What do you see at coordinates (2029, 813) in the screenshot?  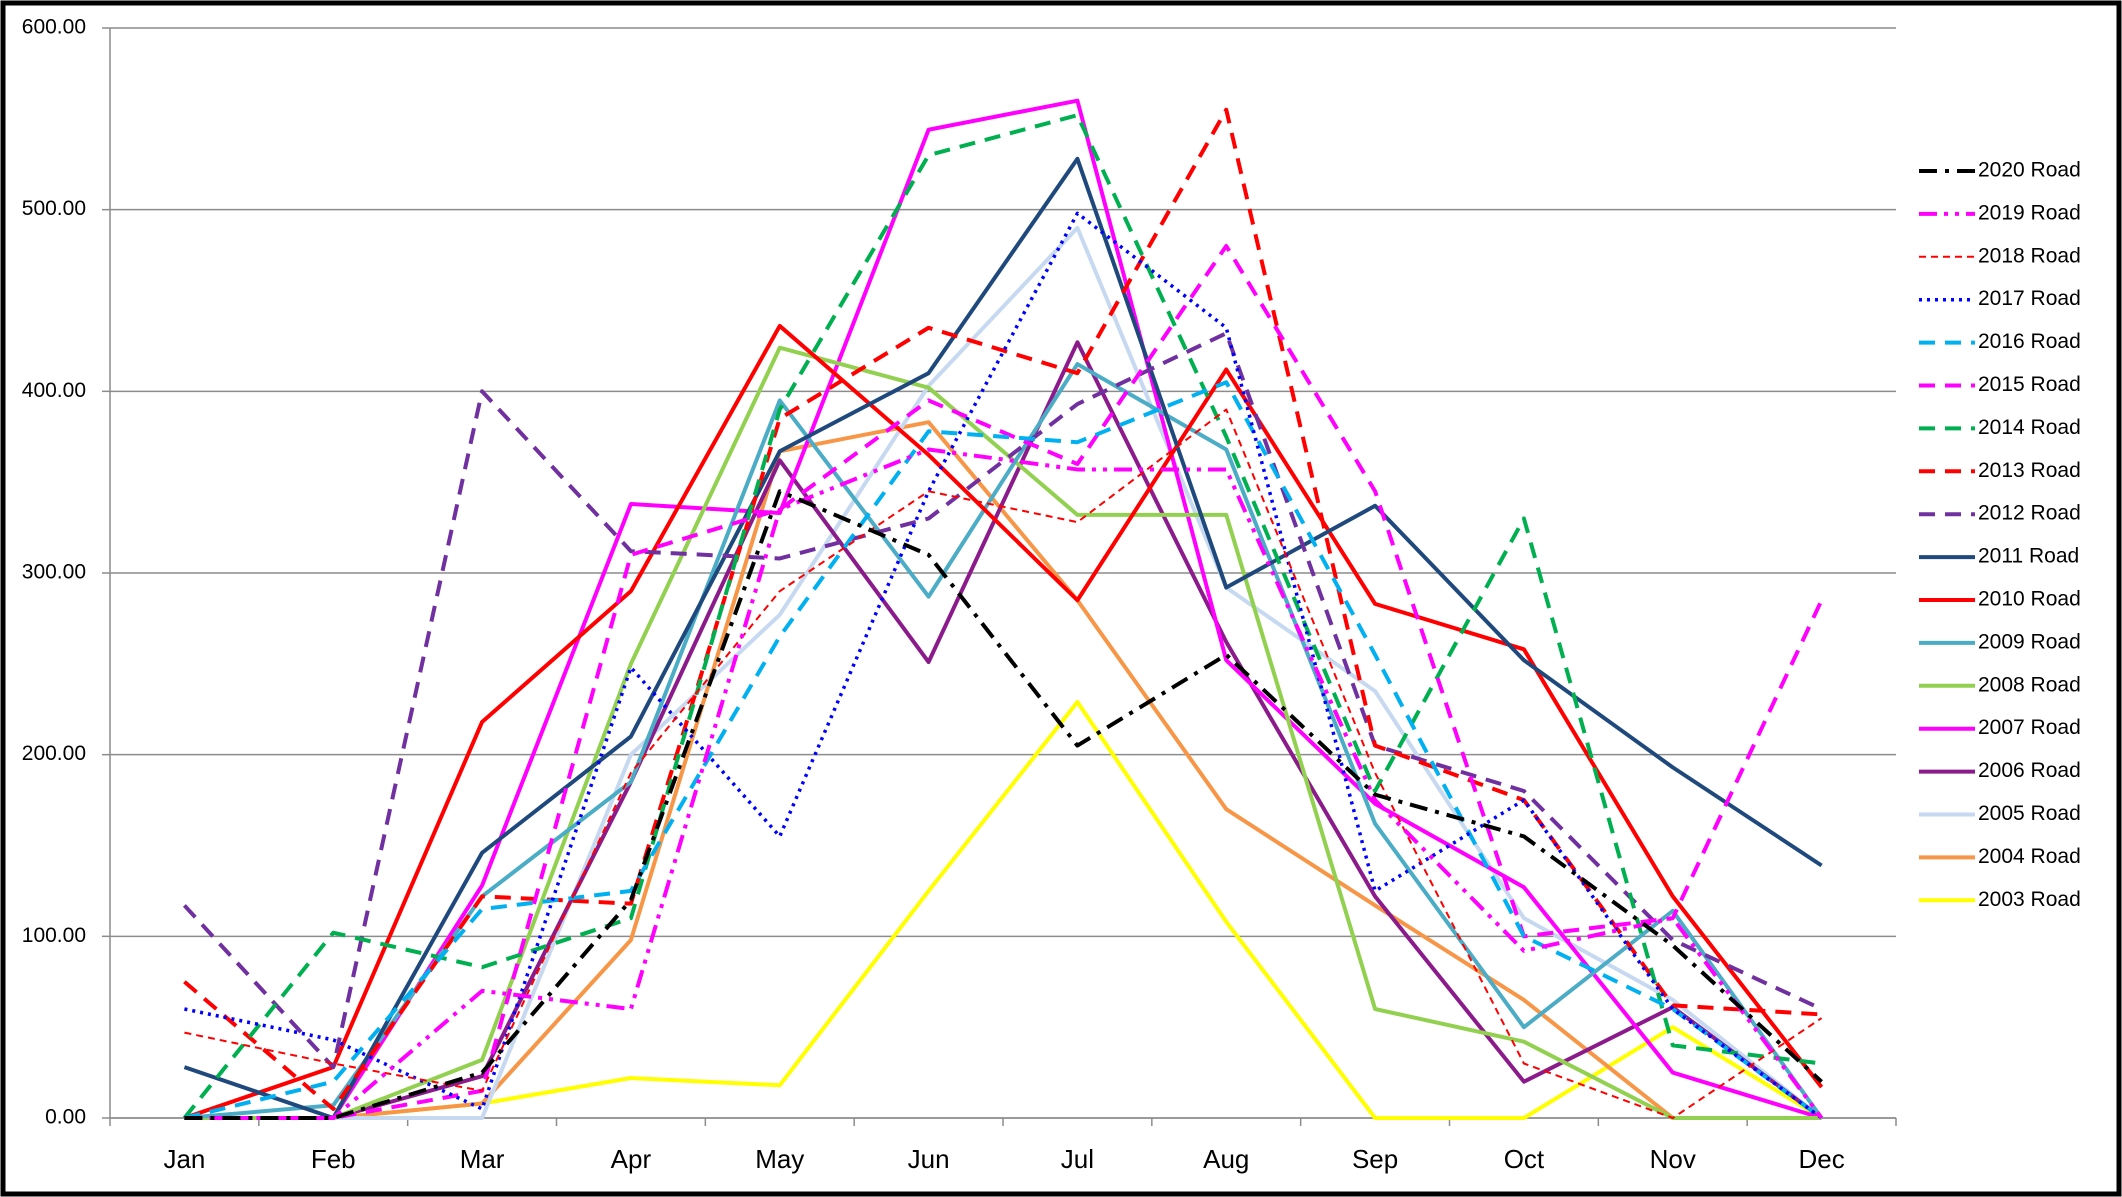 I see `legend-label: 2005 Road` at bounding box center [2029, 813].